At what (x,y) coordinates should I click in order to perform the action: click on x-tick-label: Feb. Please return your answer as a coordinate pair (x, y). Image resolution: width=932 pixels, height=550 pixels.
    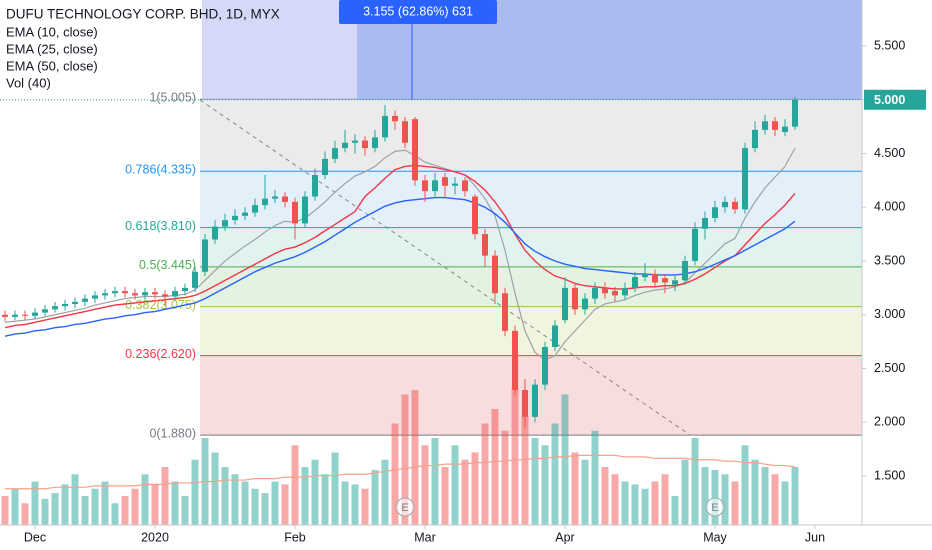
    Looking at the image, I should click on (295, 537).